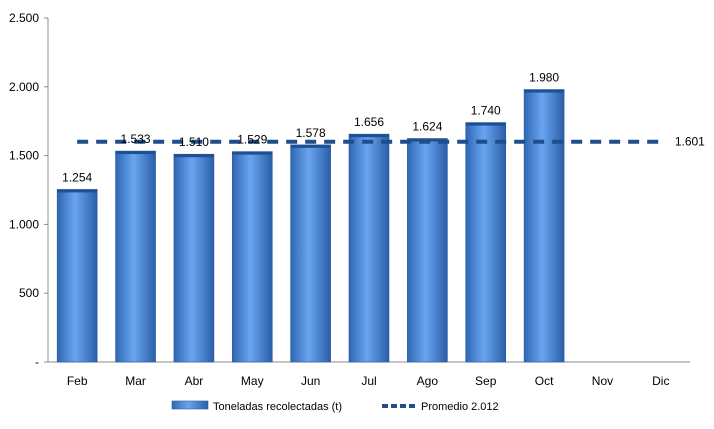 The image size is (714, 429). I want to click on x-tick-label: Jul, so click(368, 381).